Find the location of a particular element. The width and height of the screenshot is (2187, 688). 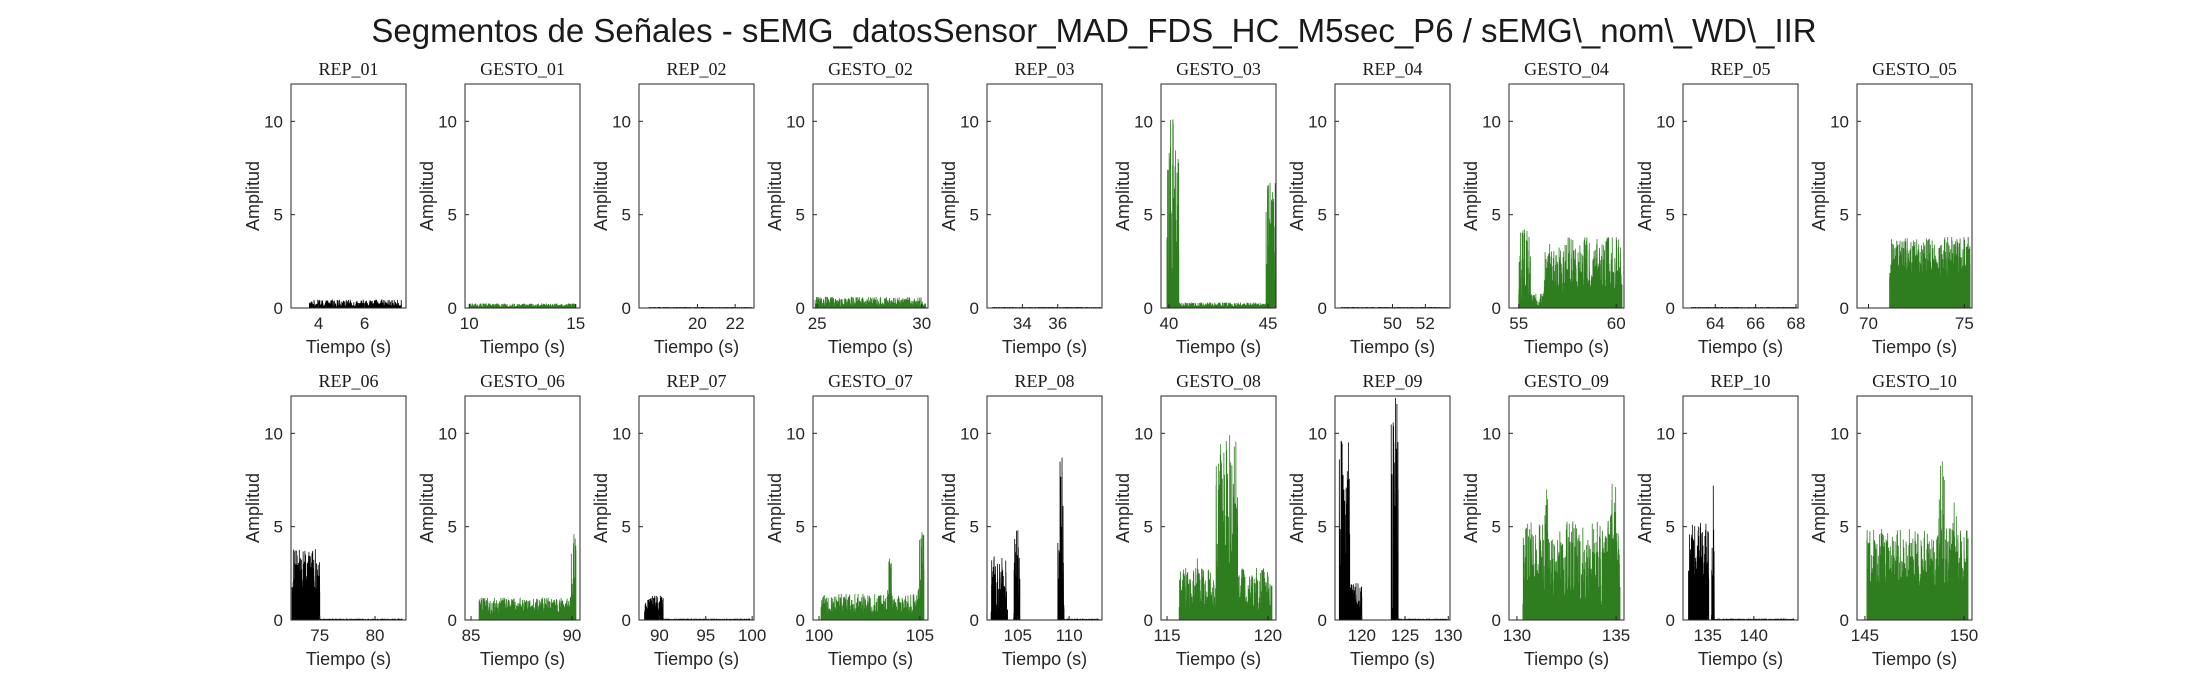

subplot-title: REP_02 is located at coordinates (696, 69).